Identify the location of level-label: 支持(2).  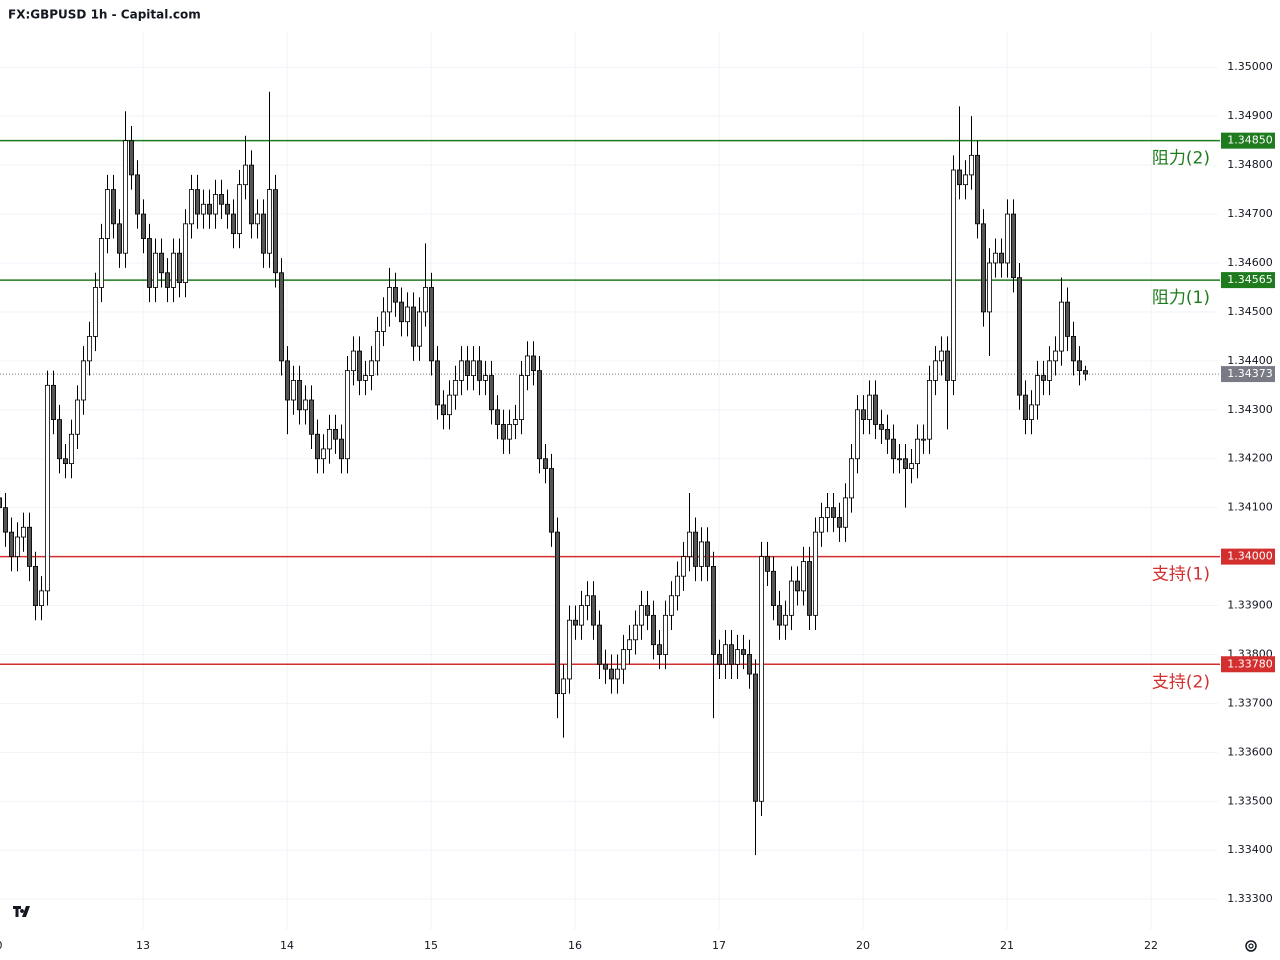
(1181, 682).